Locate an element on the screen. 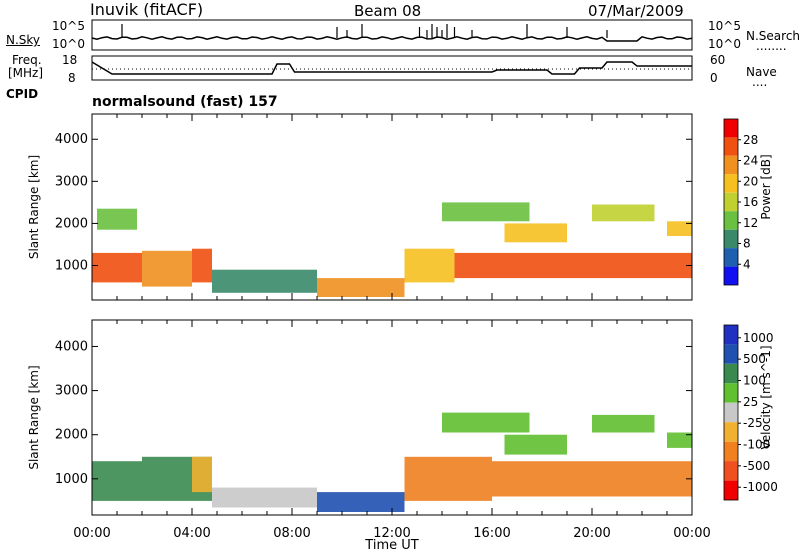 Image resolution: width=800 pixels, height=554 pixels. nave-label: Nave is located at coordinates (761, 72).